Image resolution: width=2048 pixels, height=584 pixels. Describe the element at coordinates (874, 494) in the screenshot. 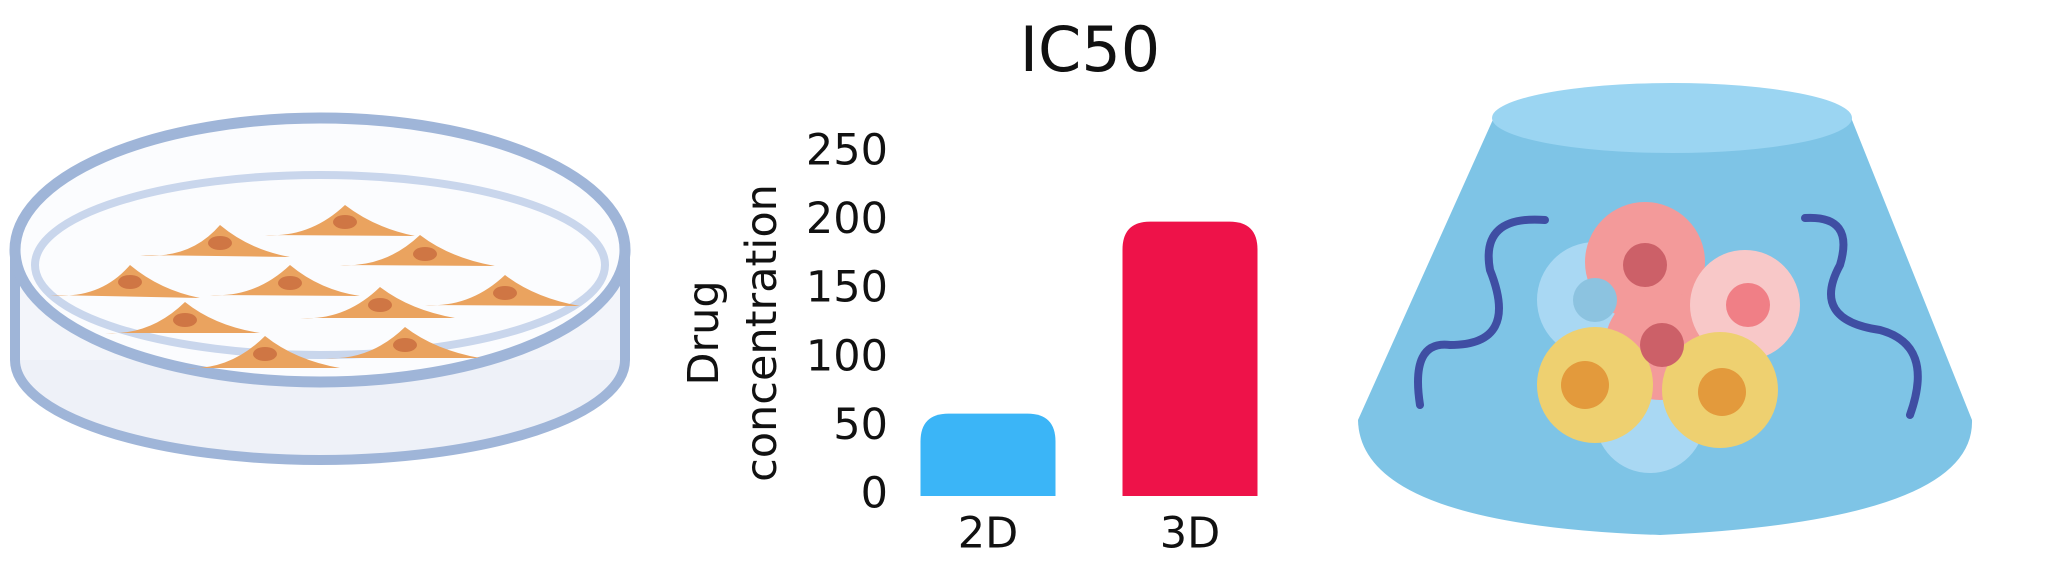

I see `y-tick-label: 0` at that location.